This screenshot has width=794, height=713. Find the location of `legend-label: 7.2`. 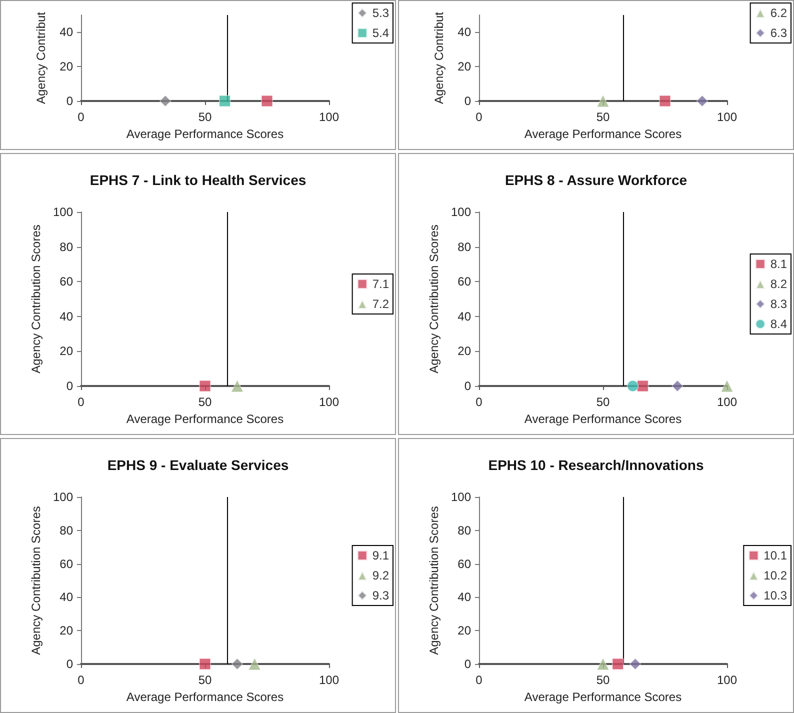

legend-label: 7.2 is located at coordinates (381, 304).